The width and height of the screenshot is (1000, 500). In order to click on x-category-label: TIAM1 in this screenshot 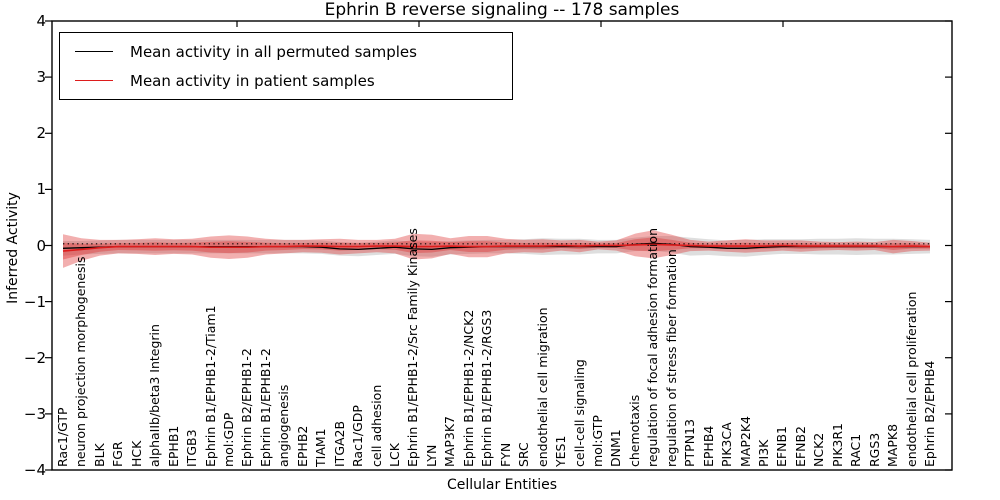, I will do `click(321, 447)`.